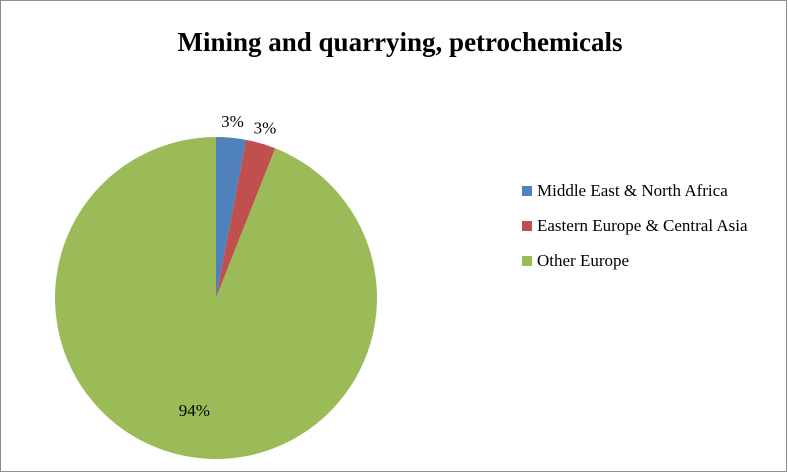 The width and height of the screenshot is (788, 473). I want to click on legend-entry: Eastern Europe & Central Asia, so click(653, 226).